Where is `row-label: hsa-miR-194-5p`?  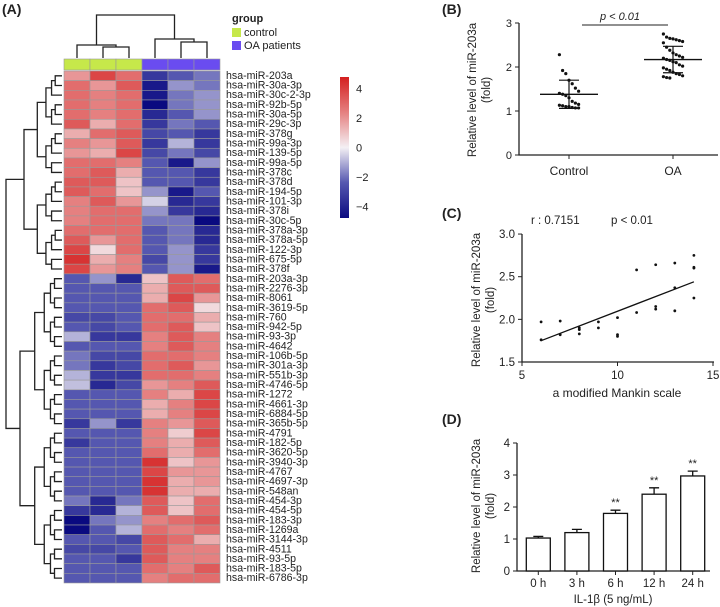
row-label: hsa-miR-194-5p is located at coordinates (264, 192).